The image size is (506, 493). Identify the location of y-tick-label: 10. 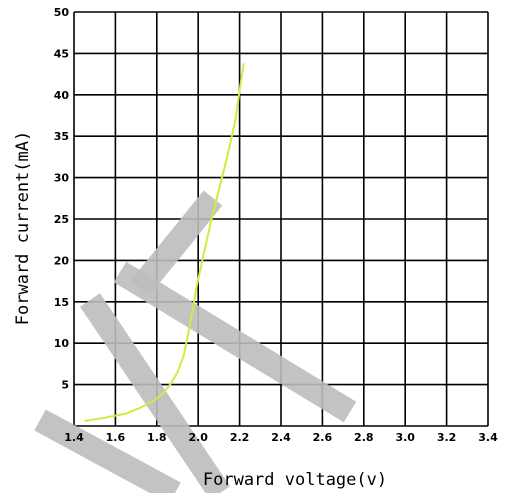
(62, 343).